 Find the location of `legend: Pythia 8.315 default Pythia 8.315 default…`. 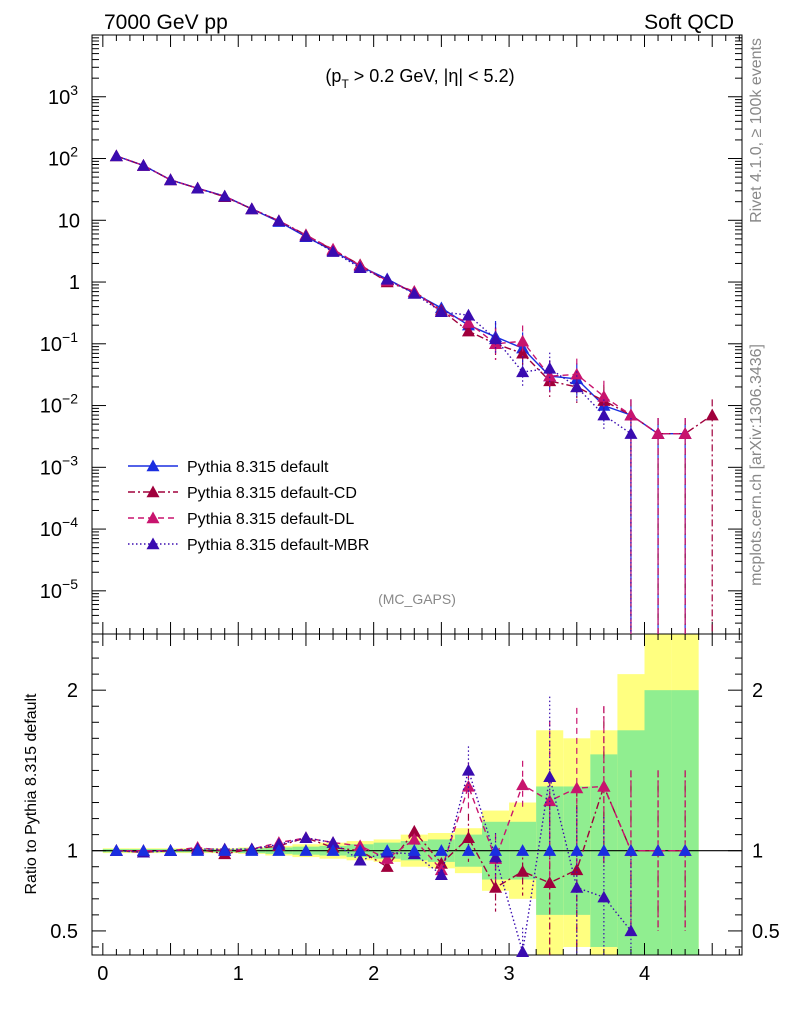

legend: Pythia 8.315 default Pythia 8.315 default… is located at coordinates (248, 506).